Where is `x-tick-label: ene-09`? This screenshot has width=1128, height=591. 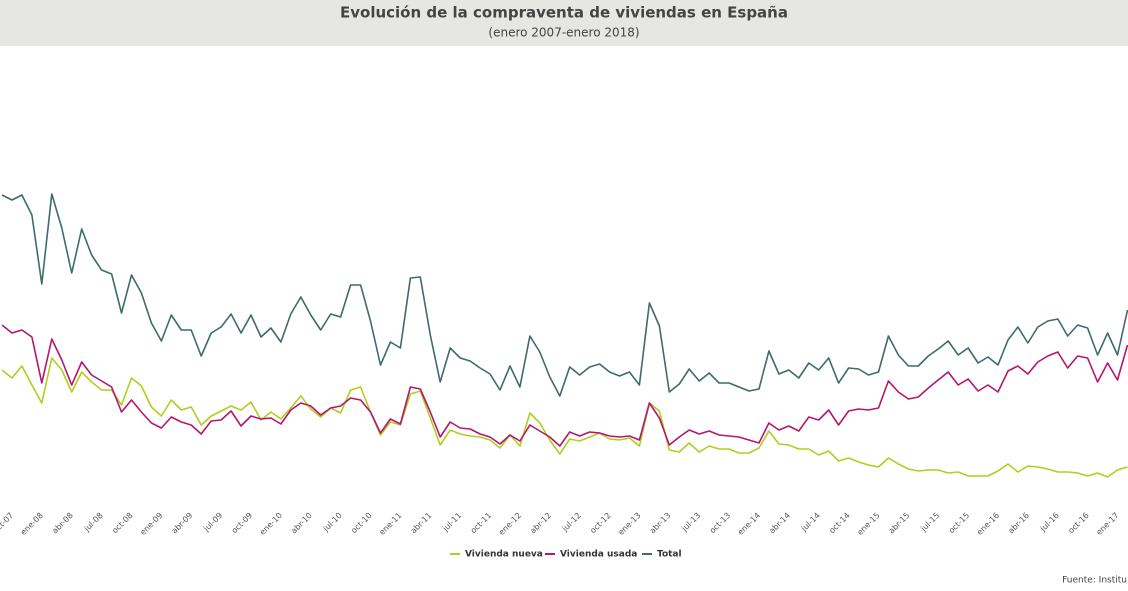 x-tick-label: ene-09 is located at coordinates (151, 524).